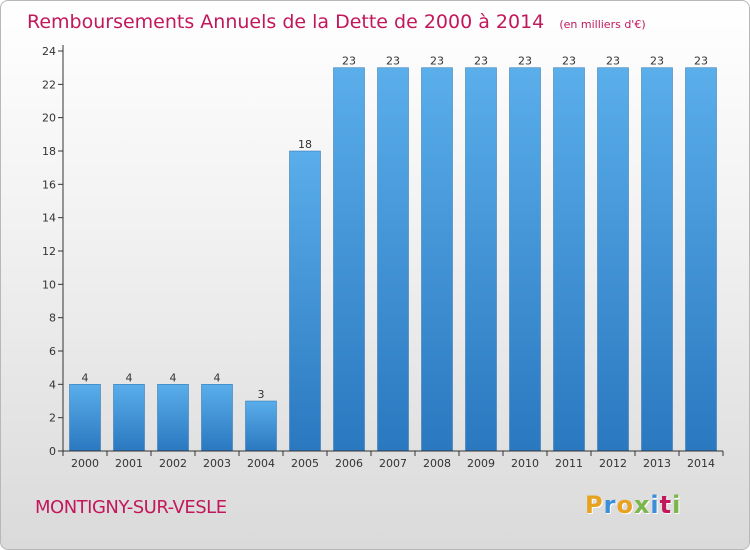 Image resolution: width=750 pixels, height=550 pixels. What do you see at coordinates (129, 463) in the screenshot?
I see `x-tick-label-2001: 2001` at bounding box center [129, 463].